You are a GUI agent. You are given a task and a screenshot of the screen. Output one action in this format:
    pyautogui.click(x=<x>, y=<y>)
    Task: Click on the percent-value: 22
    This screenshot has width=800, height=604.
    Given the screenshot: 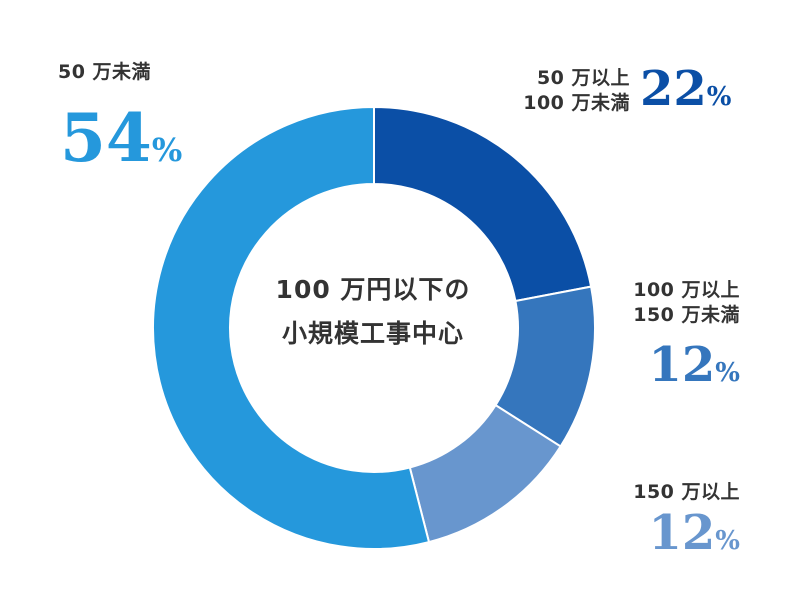 What is the action you would take?
    pyautogui.click(x=673, y=89)
    